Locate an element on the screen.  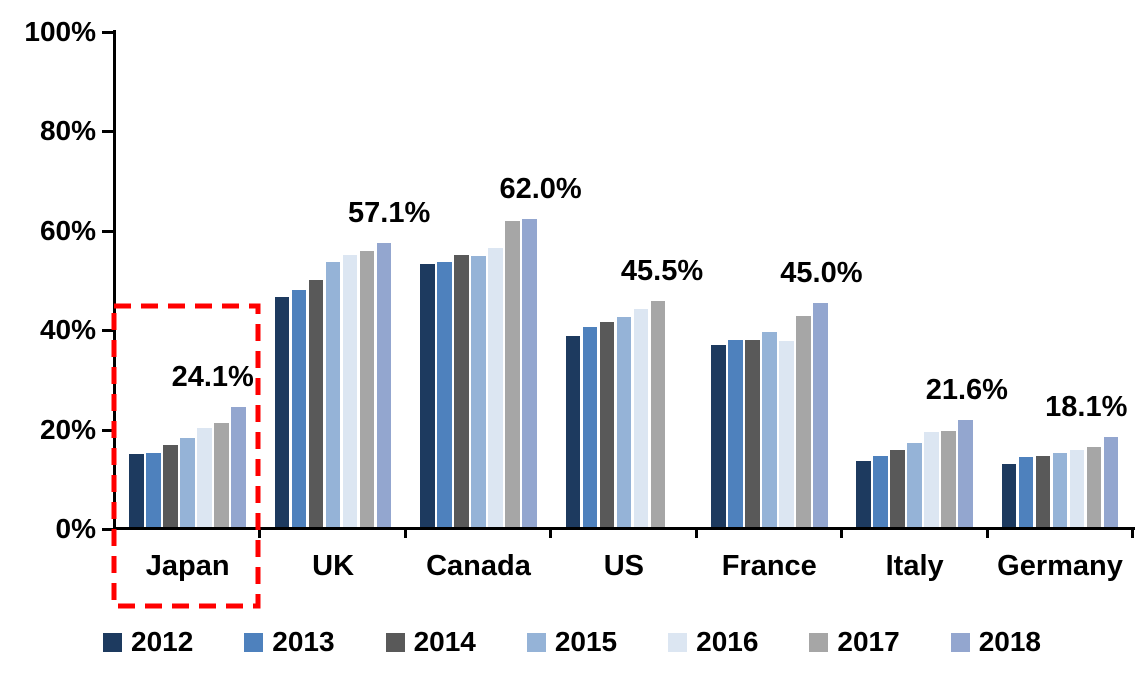
legend-item-2012: 2012 is located at coordinates (148, 642).